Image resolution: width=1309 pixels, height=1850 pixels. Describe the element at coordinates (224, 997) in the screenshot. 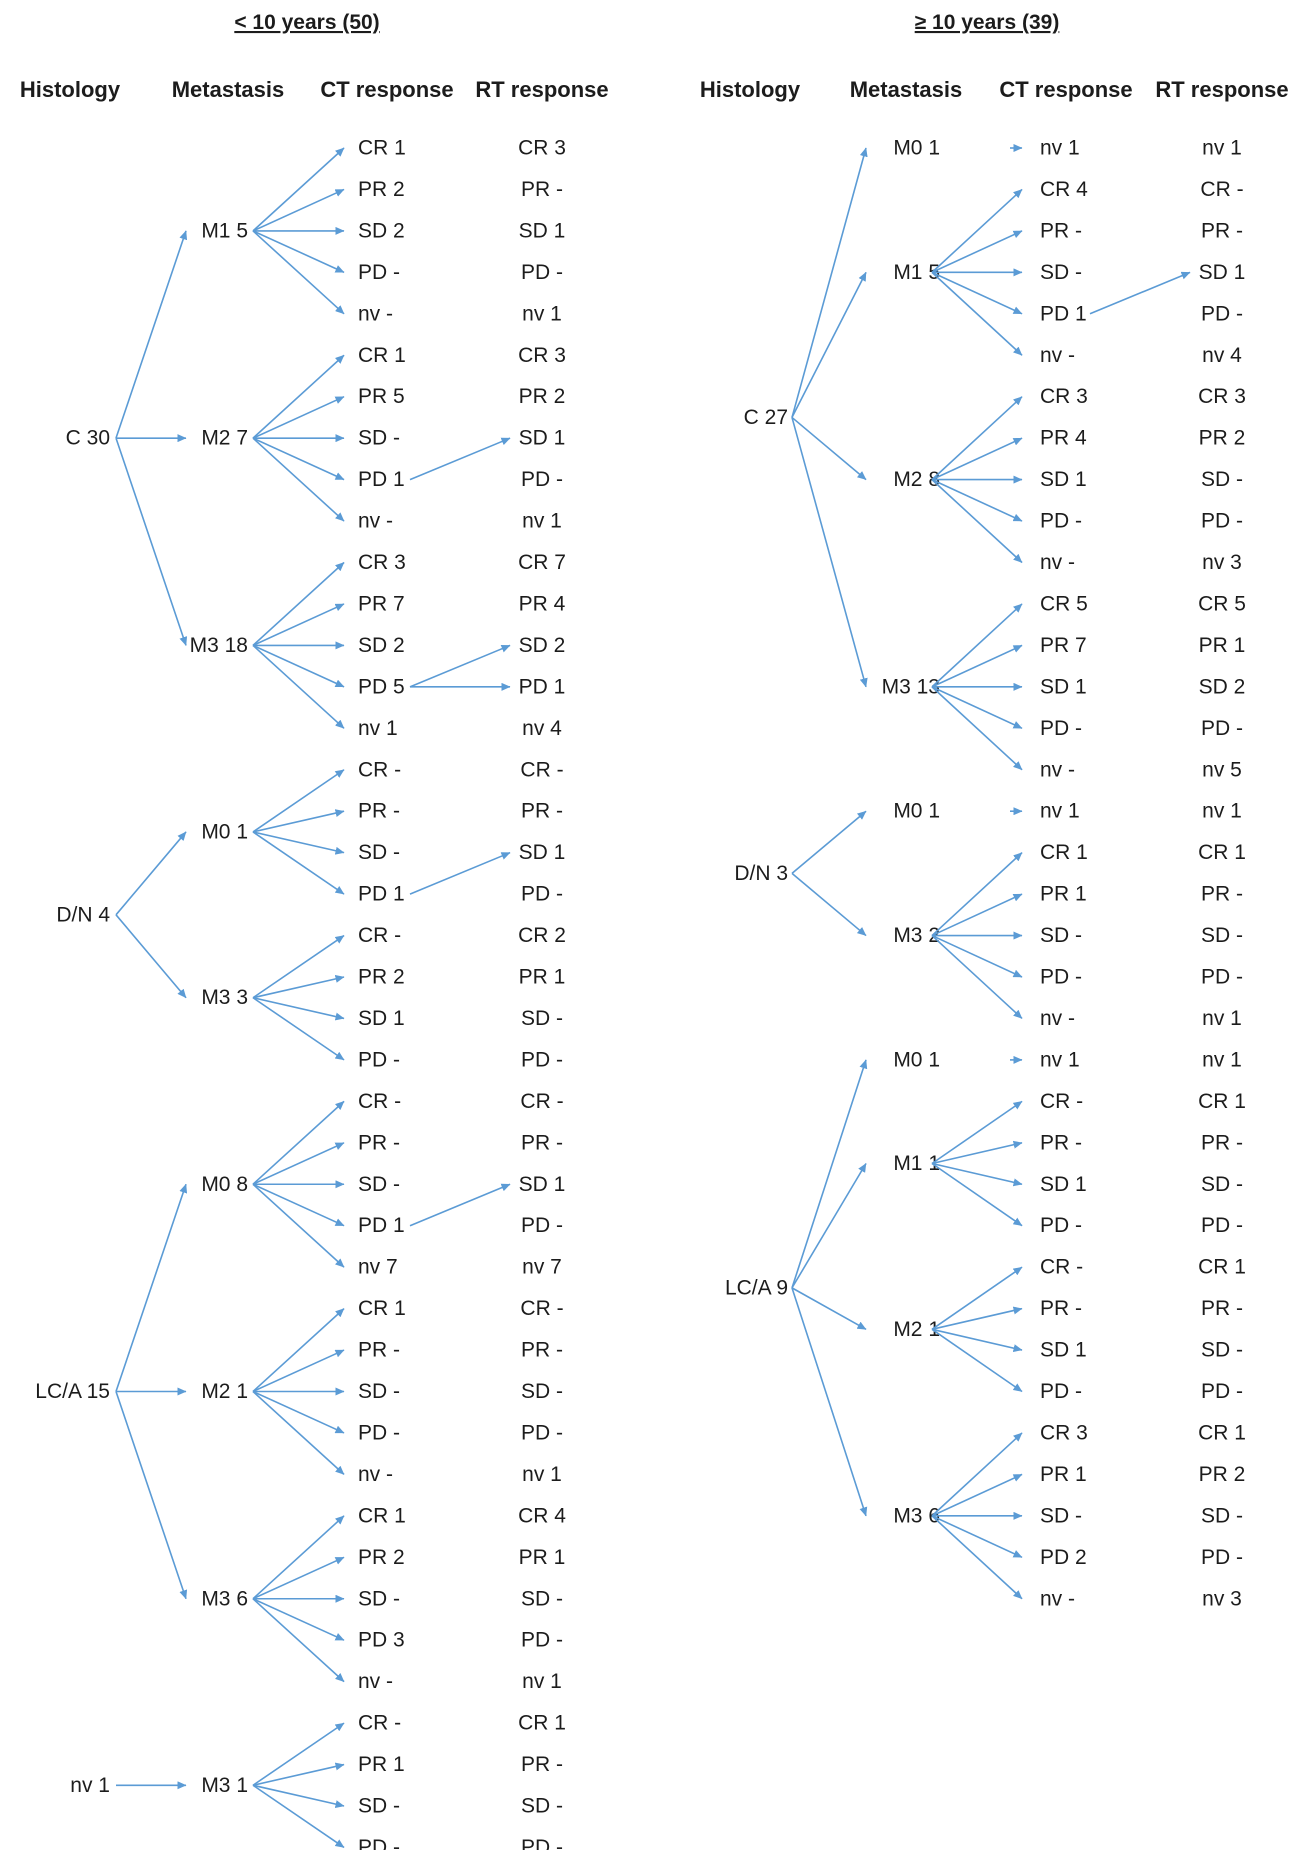

I see `metastasis-node: M3 3` at that location.